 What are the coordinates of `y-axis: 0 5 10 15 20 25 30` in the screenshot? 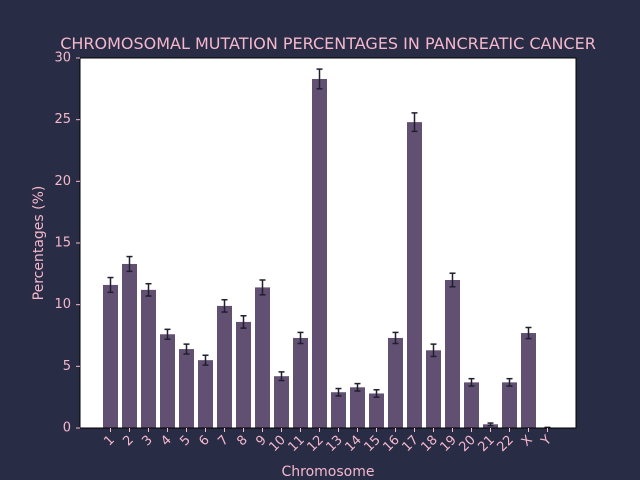 It's located at (67, 243).